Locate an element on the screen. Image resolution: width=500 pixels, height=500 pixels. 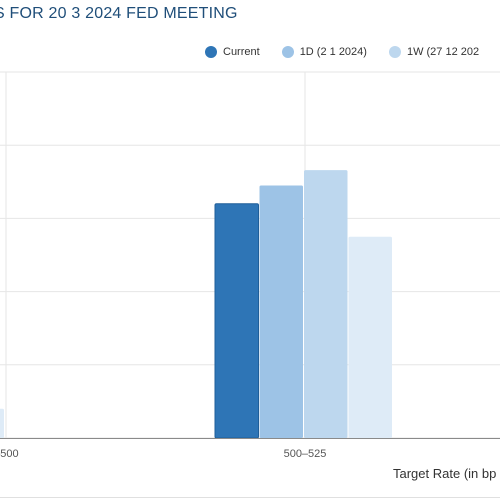
chart-title: S FOR 20 3 2024 FED MEETING is located at coordinates (119, 13).